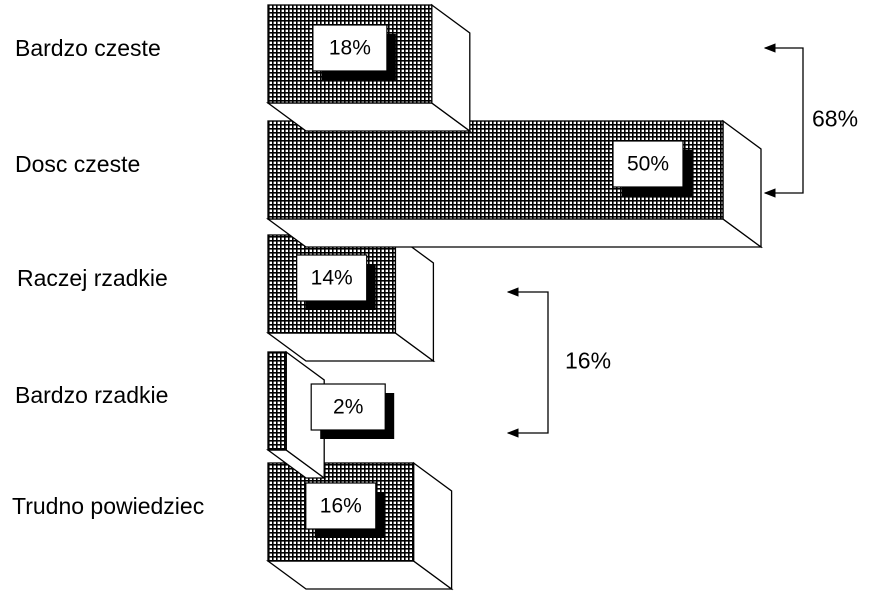 Image resolution: width=870 pixels, height=596 pixels. What do you see at coordinates (77, 164) in the screenshot?
I see `category-label-2: Dosc czeste` at bounding box center [77, 164].